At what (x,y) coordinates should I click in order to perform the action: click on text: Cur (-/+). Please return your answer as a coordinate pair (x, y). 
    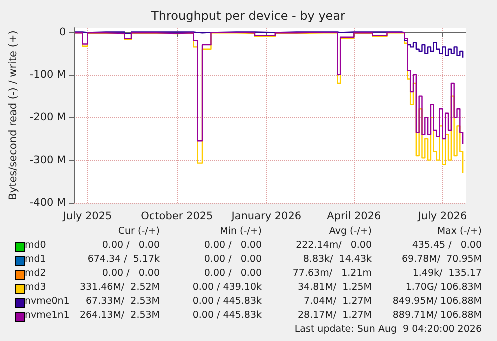
    Looking at the image, I should click on (139, 231).